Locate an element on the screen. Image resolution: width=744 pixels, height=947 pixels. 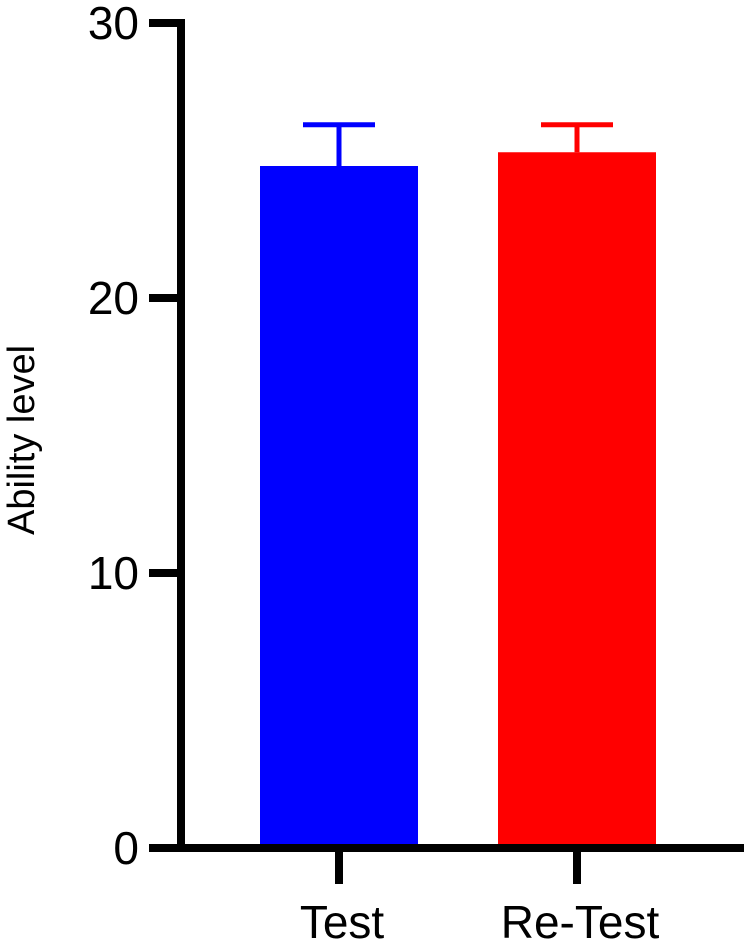
y-axis-ticks: 0 10 20 30 is located at coordinates (134, 437).